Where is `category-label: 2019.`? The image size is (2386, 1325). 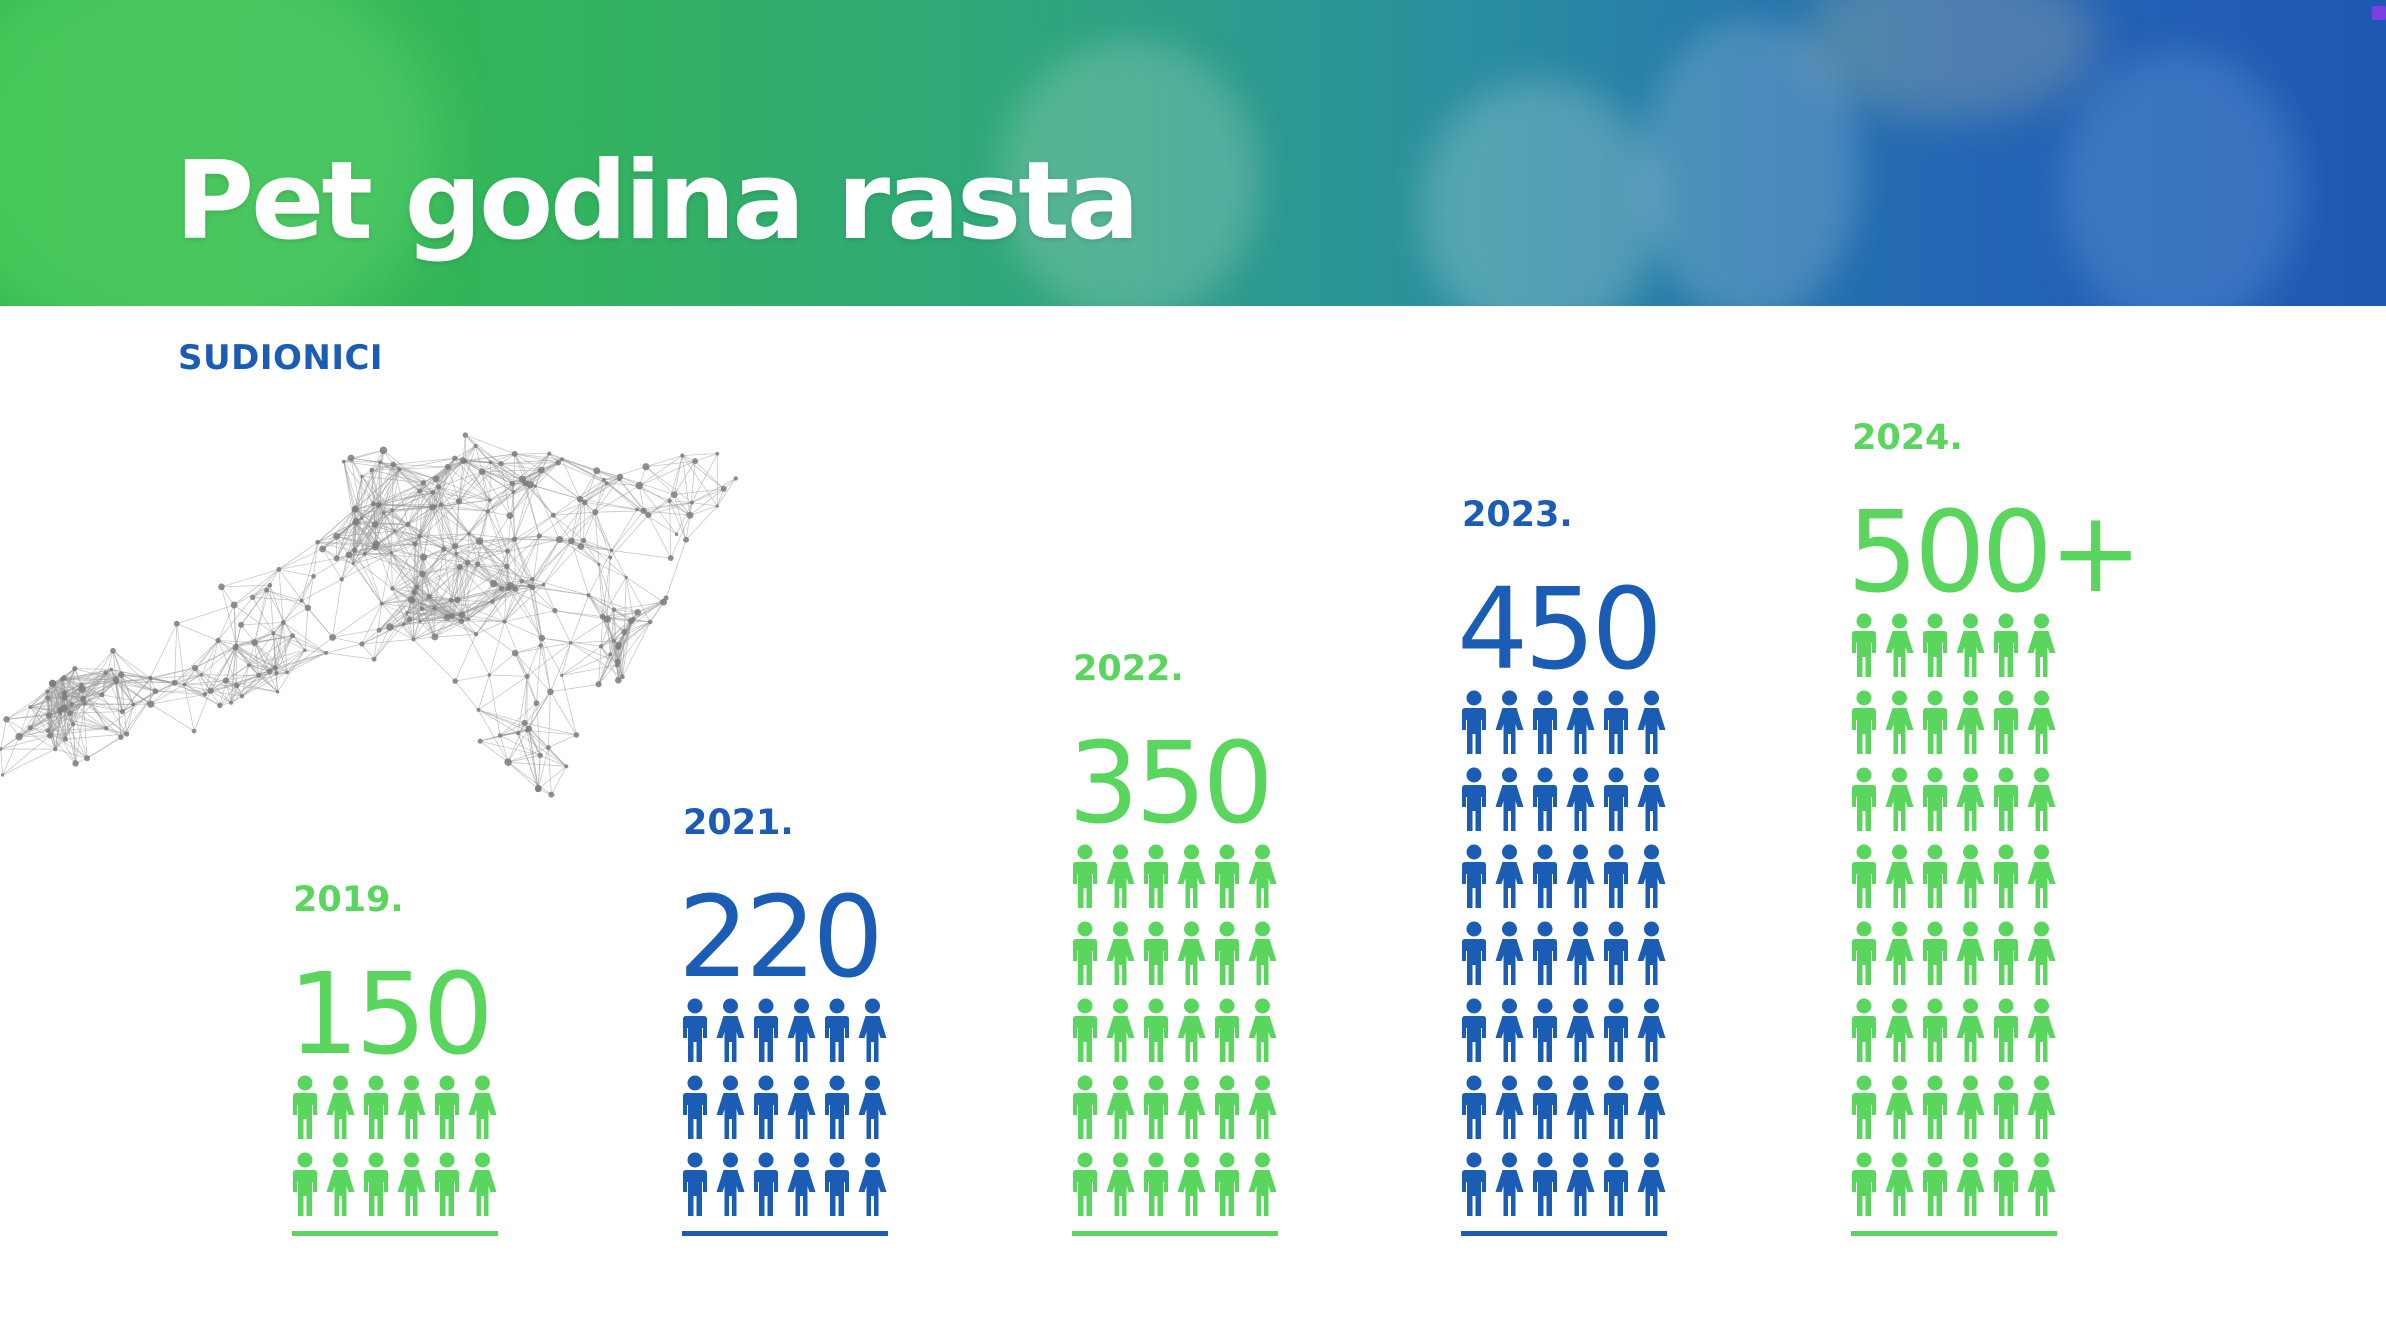 category-label: 2019. is located at coordinates (348, 900).